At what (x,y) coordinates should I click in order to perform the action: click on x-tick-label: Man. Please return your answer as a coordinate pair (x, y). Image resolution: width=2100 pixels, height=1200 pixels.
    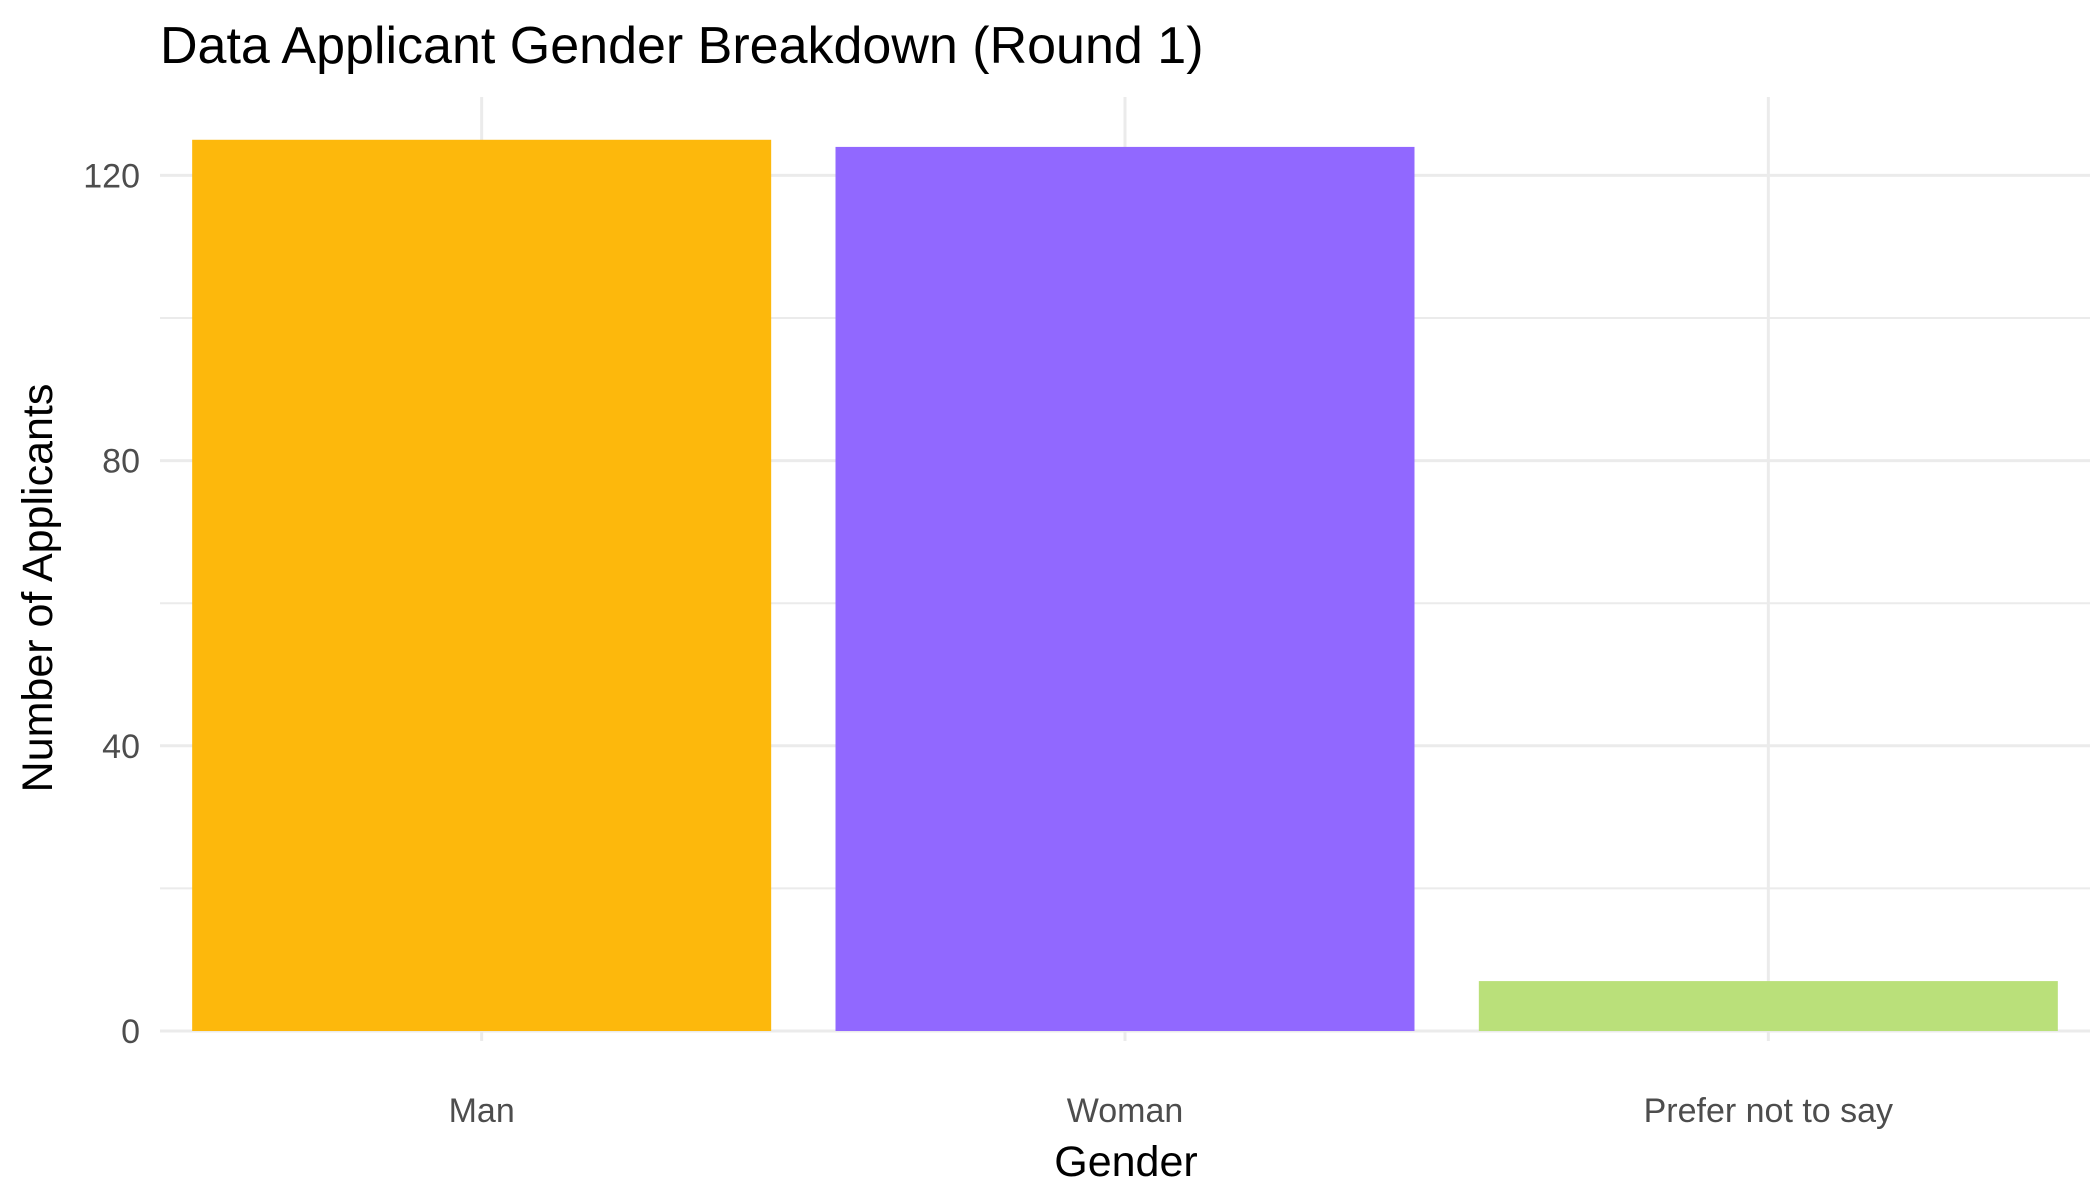
    Looking at the image, I should click on (482, 1111).